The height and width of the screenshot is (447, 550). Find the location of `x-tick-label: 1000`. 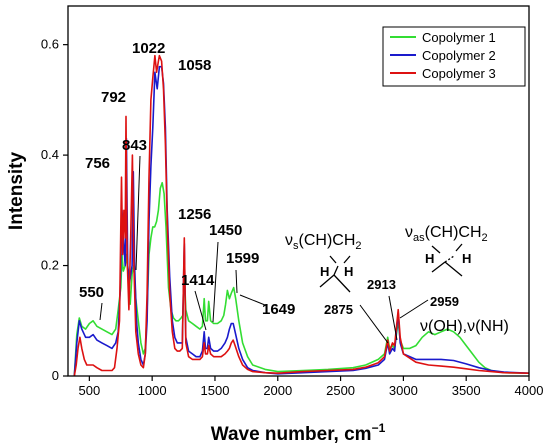

x-tick-label: 1000 is located at coordinates (152, 390).